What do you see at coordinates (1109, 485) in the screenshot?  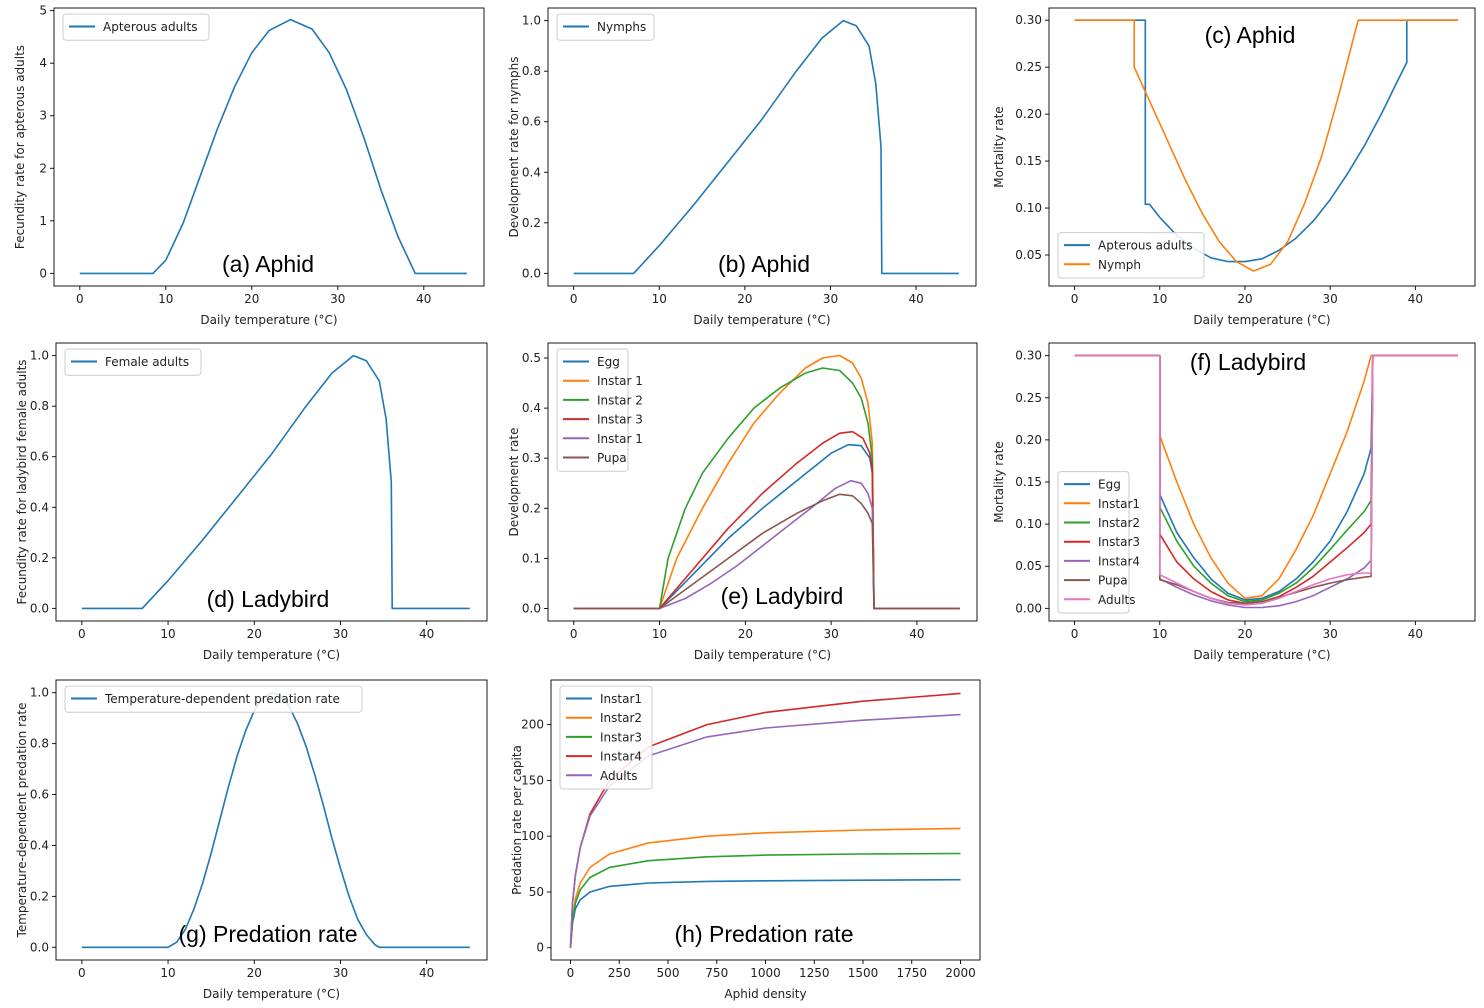 I see `legend-label-f-0: Egg` at bounding box center [1109, 485].